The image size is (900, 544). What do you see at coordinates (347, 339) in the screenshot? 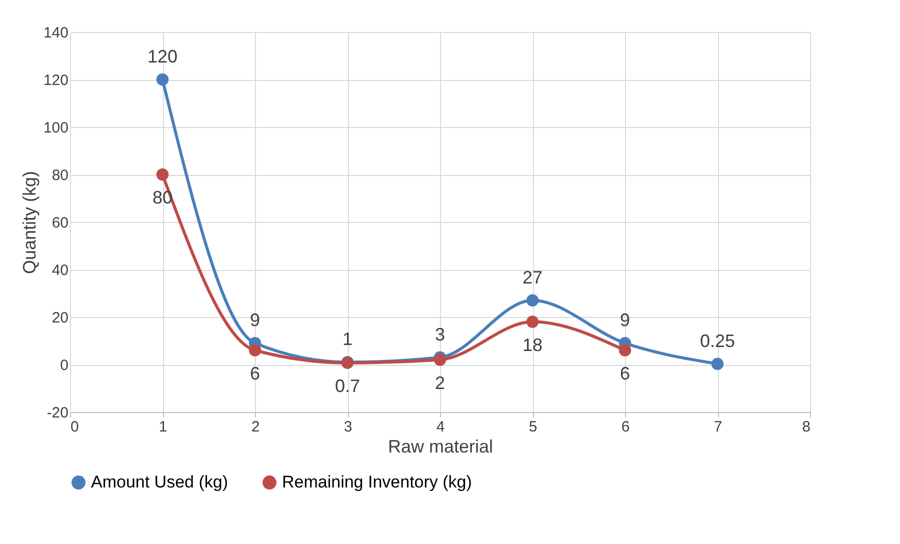
I see `data-label: 1` at bounding box center [347, 339].